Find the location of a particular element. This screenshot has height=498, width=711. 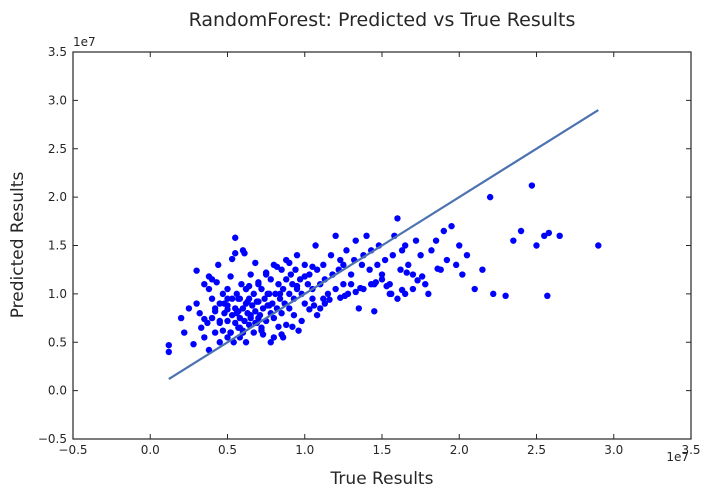

chart-title: RandomForest: Predicted vs True Results is located at coordinates (382, 20).